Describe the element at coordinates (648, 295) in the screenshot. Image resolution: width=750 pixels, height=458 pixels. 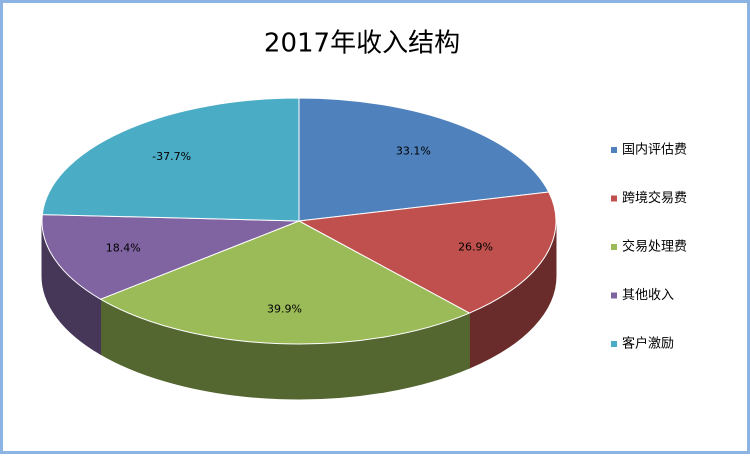
I see `legend-label: 其他收入` at that location.